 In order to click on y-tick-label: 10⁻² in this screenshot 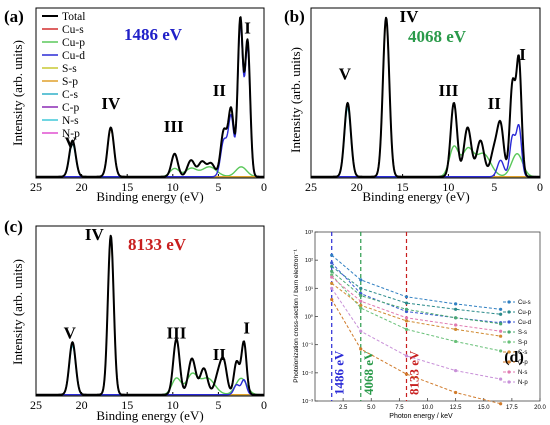, I will do `click(307, 374)`.